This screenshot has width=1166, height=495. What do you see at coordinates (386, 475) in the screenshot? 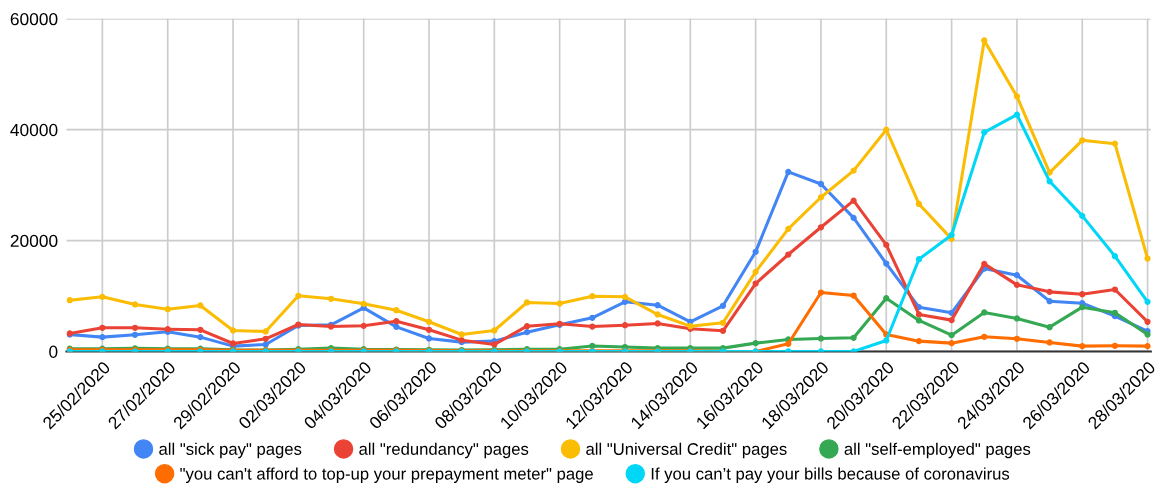
I see `legend-label: "you can't afford to top-up your prepayment meter" page` at bounding box center [386, 475].